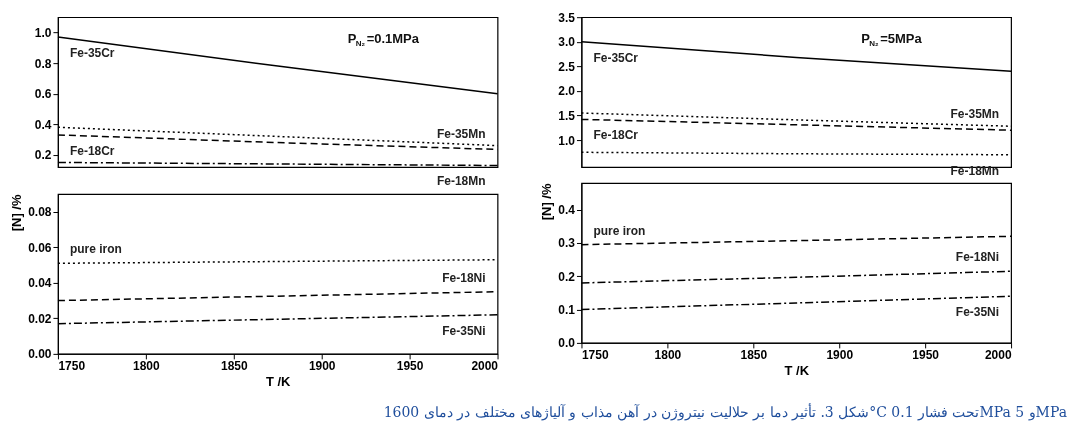 This screenshot has width=1088, height=428. Describe the element at coordinates (567, 243) in the screenshot. I see `y-tick-label: 0.3` at that location.